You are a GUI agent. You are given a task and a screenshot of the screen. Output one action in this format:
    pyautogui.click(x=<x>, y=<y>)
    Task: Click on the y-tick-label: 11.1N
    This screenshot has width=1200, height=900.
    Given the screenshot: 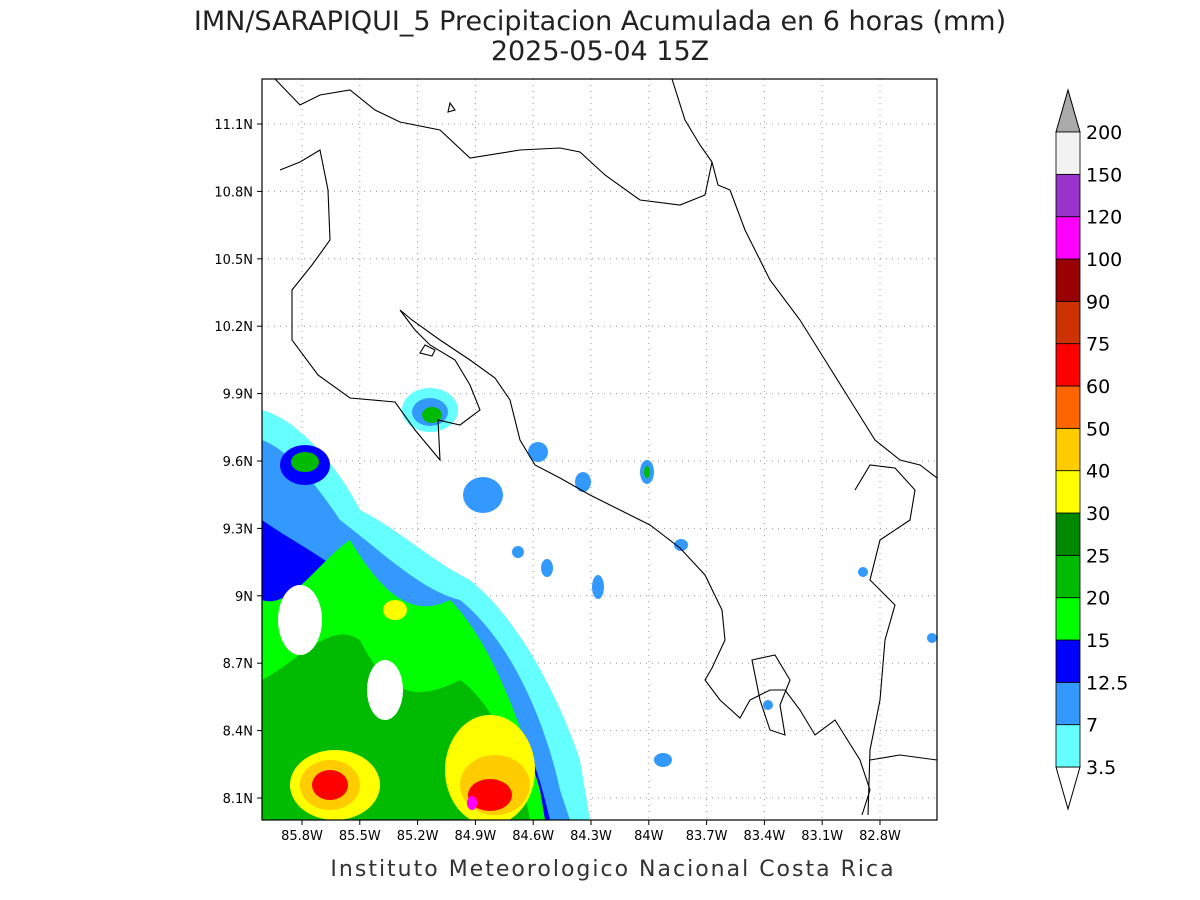 What is the action you would take?
    pyautogui.click(x=233, y=125)
    